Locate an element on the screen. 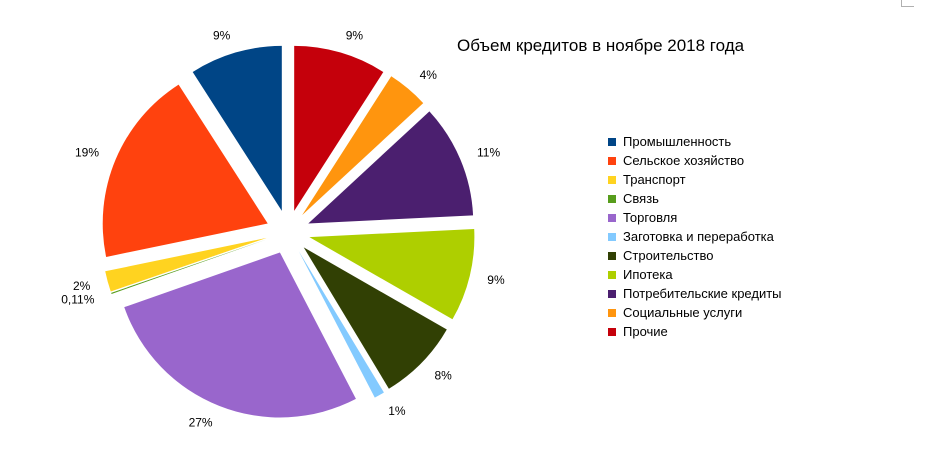 This screenshot has width=928, height=474. slice-label-3: 2% is located at coordinates (82, 286).